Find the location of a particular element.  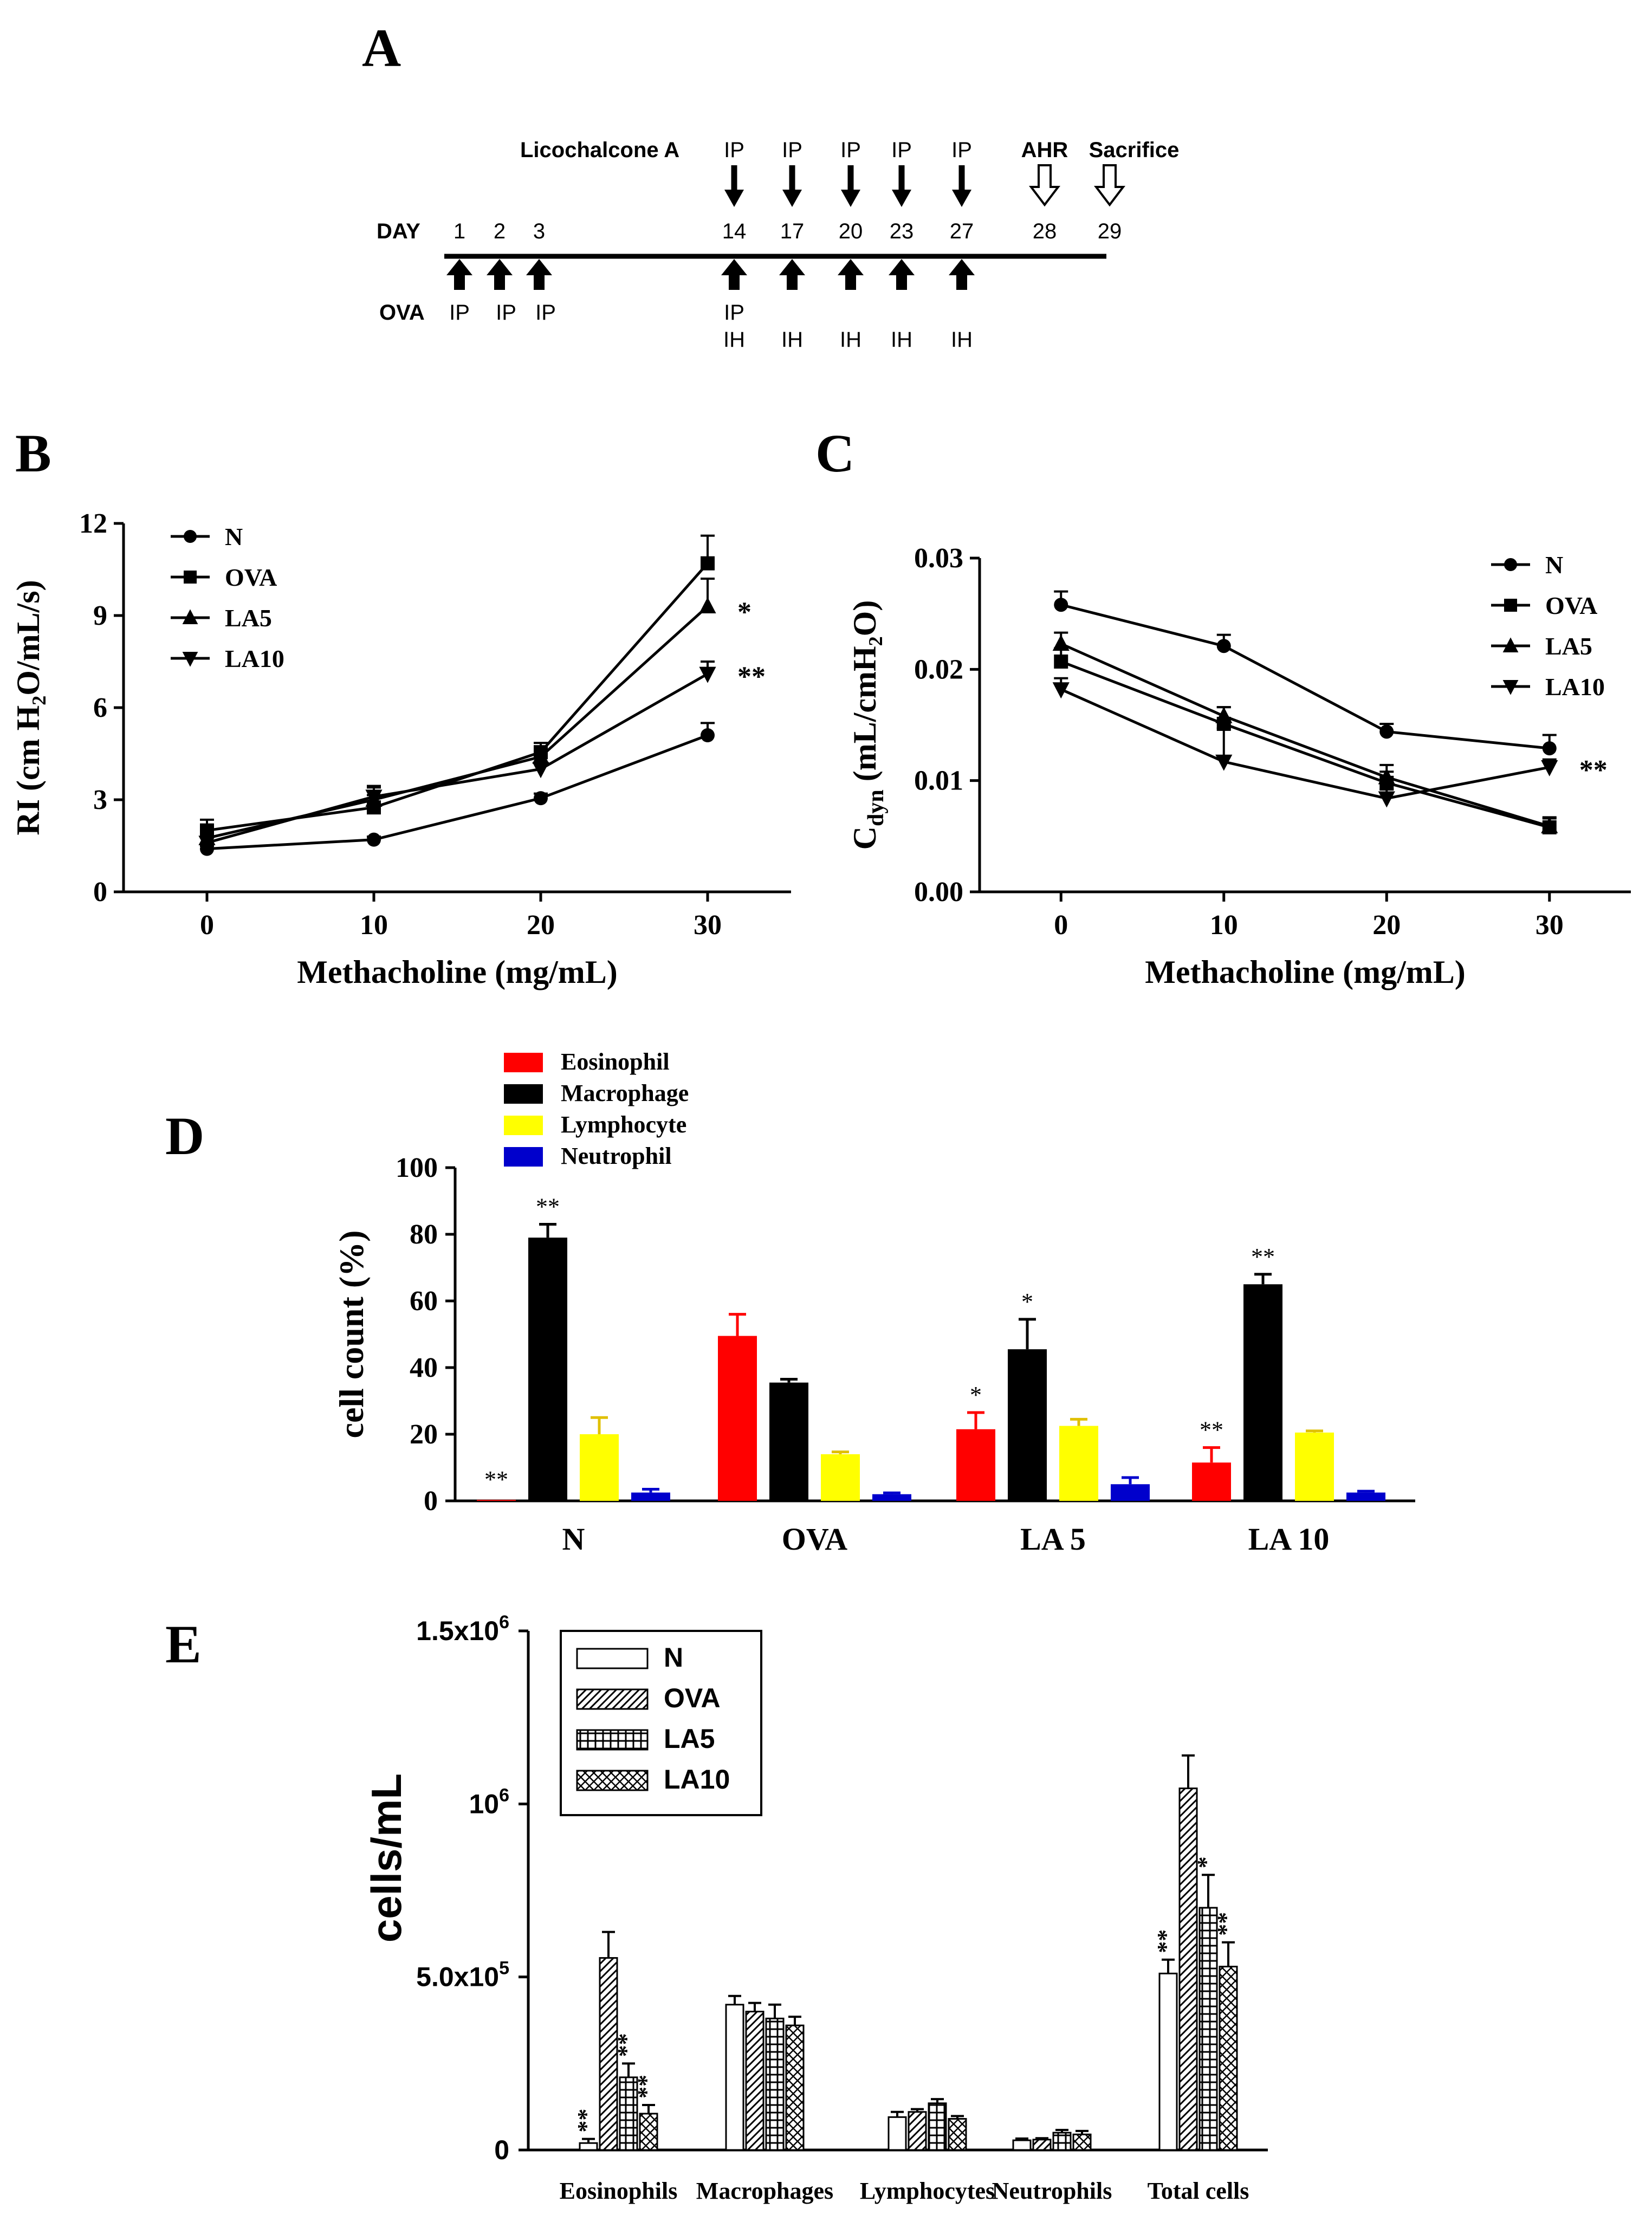

series-line-OVA is located at coordinates (1305, 744).